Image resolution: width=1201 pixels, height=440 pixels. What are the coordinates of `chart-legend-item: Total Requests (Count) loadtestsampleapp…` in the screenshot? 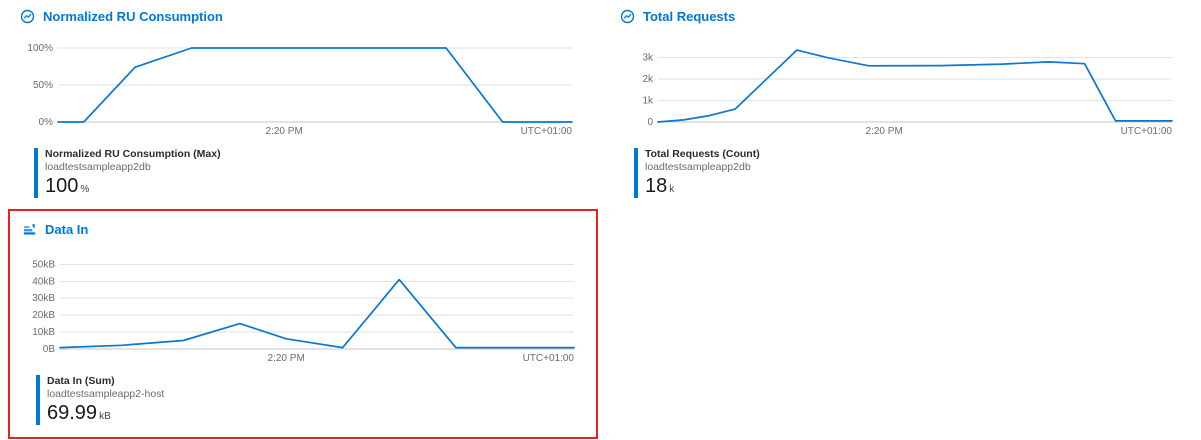 It's located at (916, 173).